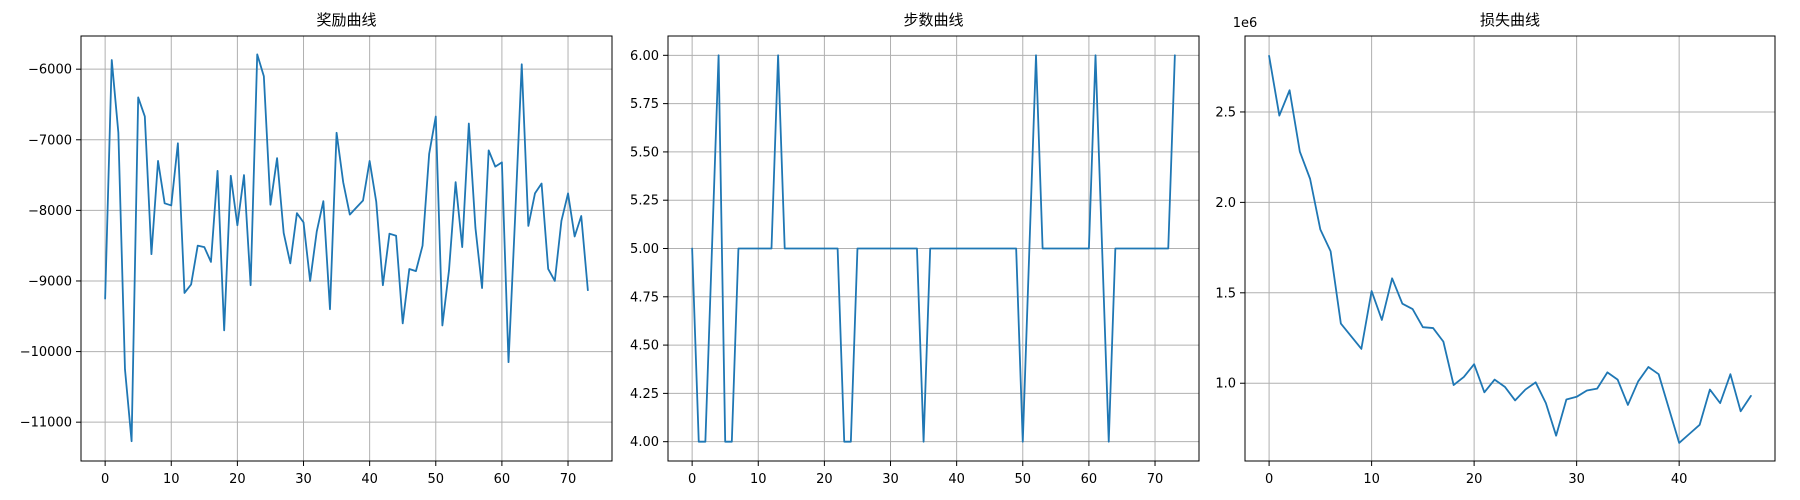 Image resolution: width=1800 pixels, height=500 pixels. What do you see at coordinates (692, 479) in the screenshot?
I see `steps-x-tick-label: 0` at bounding box center [692, 479].